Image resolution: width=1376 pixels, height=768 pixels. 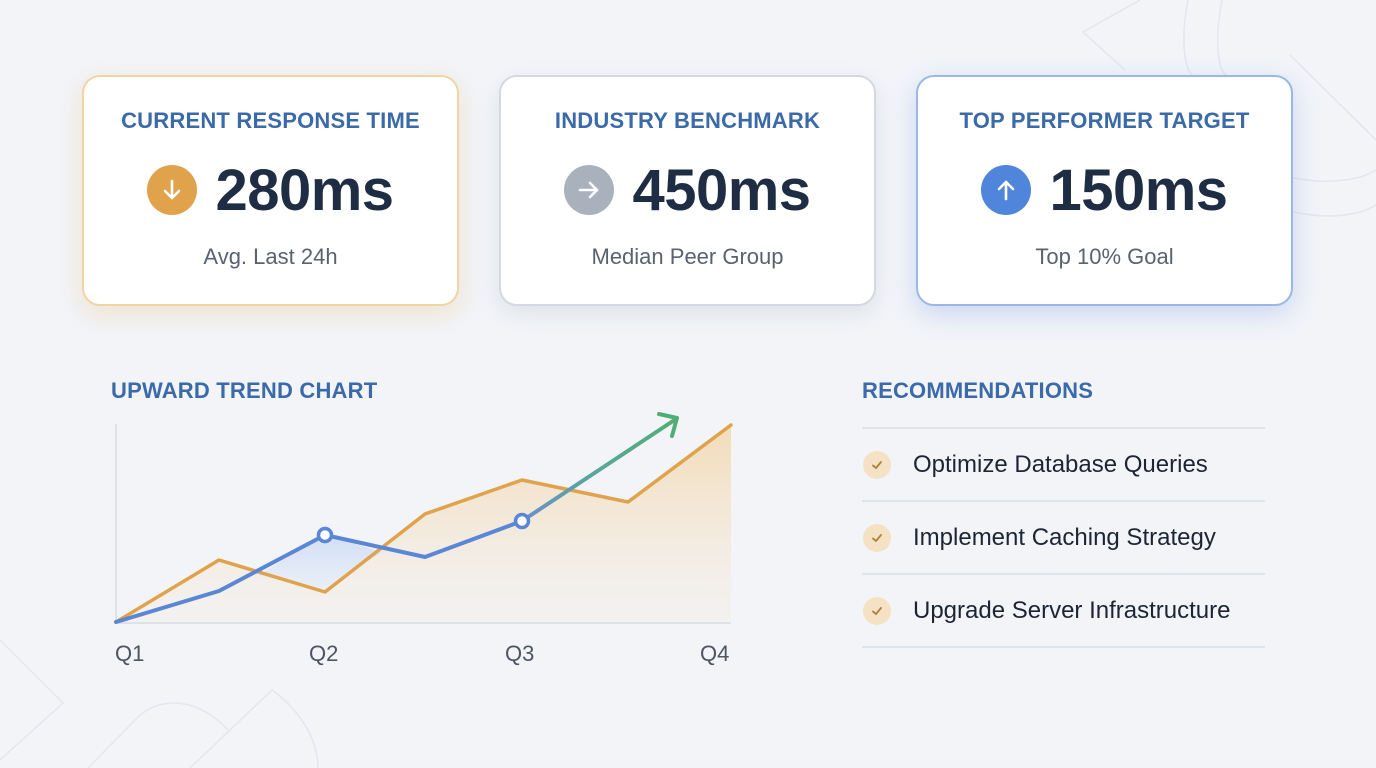 What do you see at coordinates (1060, 464) in the screenshot?
I see `recommendation-label: Optimize Database Queries` at bounding box center [1060, 464].